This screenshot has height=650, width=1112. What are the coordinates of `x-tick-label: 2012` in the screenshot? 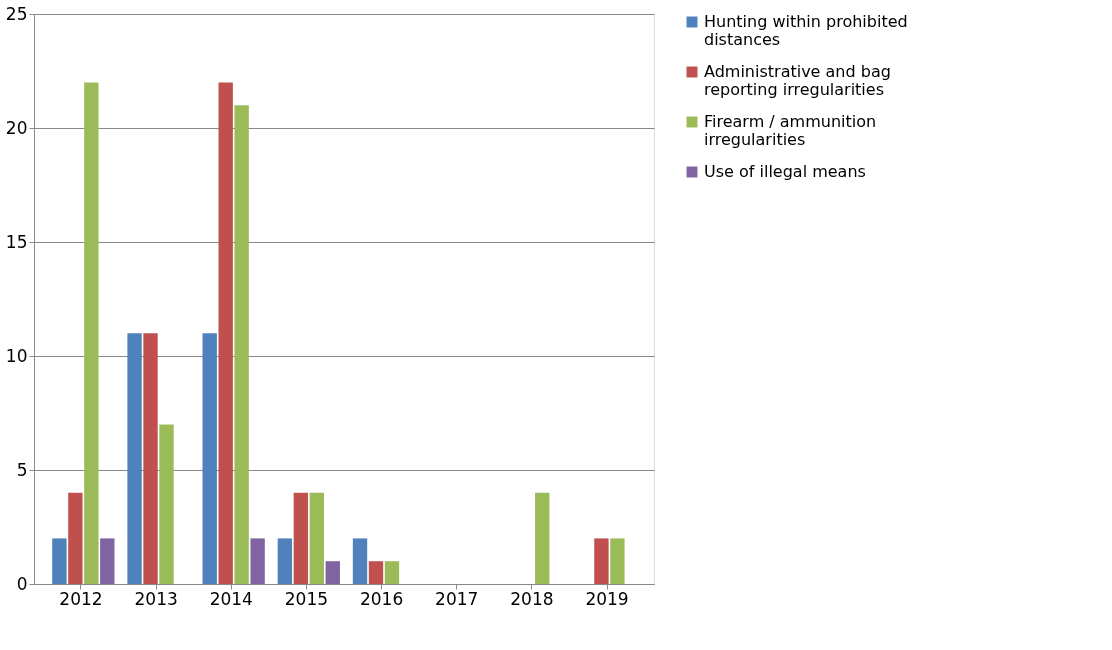 It's located at (81, 598).